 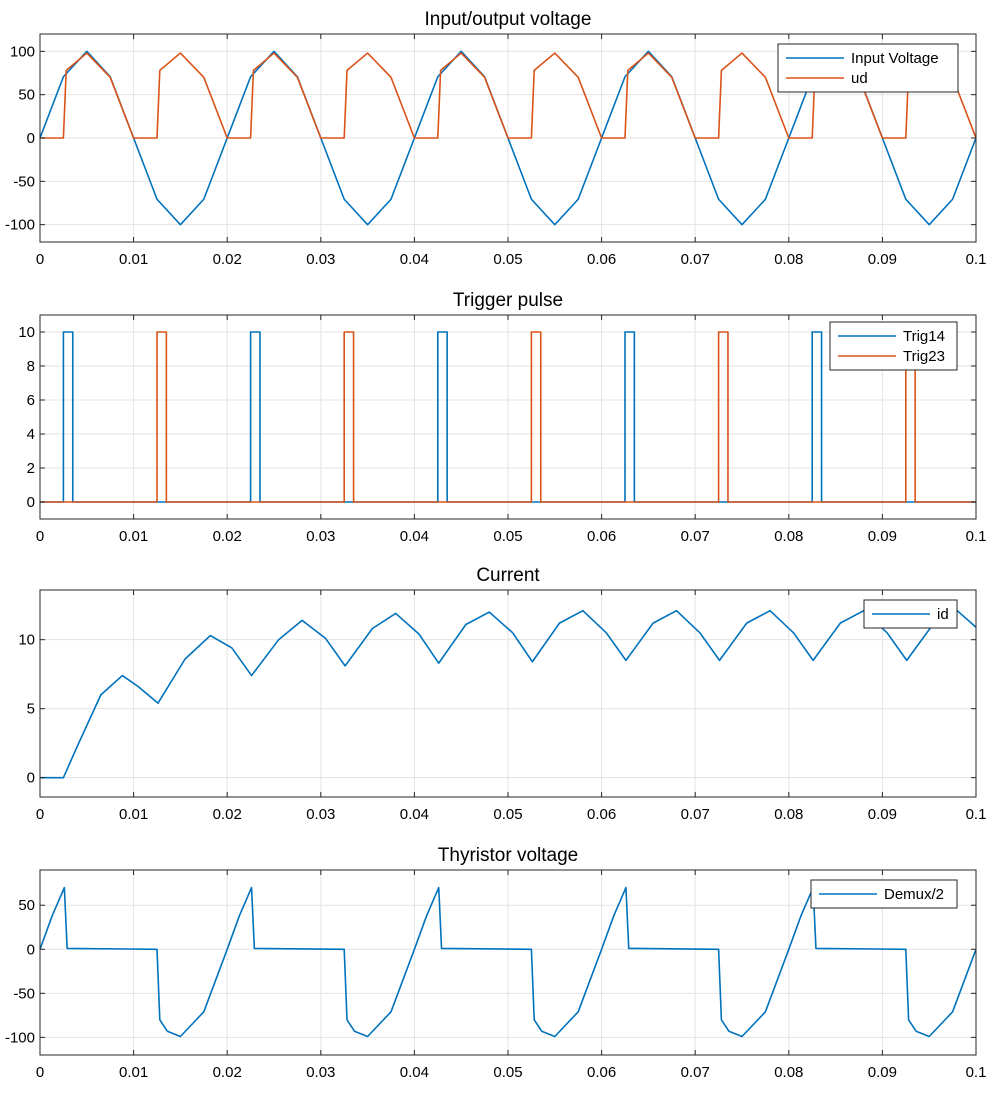 What do you see at coordinates (508, 19) in the screenshot?
I see `chart-title: Input/output voltage` at bounding box center [508, 19].